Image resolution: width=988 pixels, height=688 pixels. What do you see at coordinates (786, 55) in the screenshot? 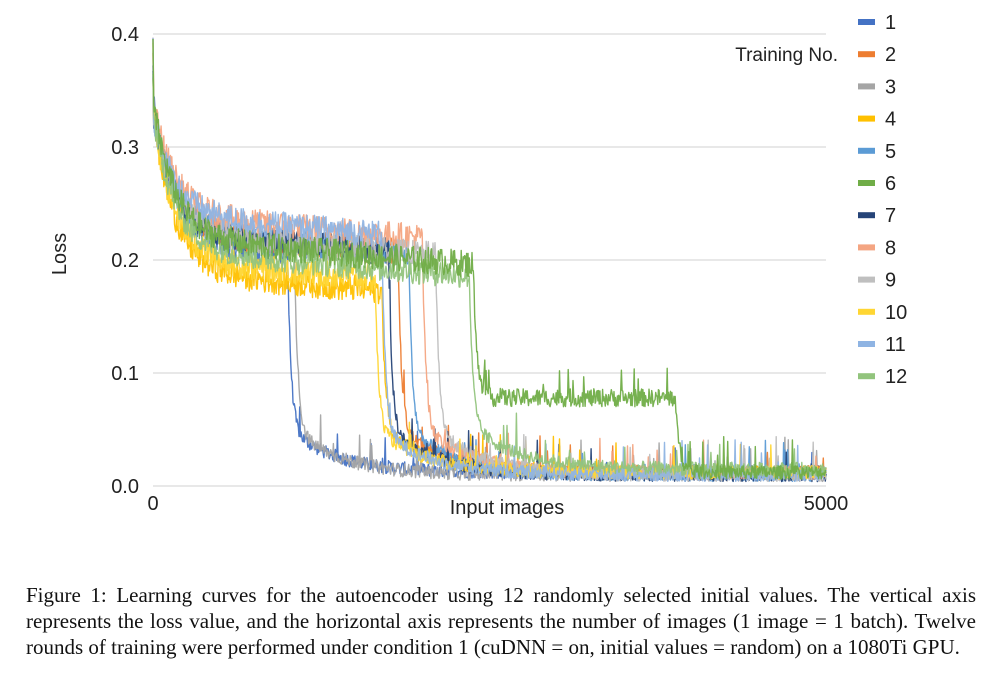
I see `legend-title: Training No.` at bounding box center [786, 55].